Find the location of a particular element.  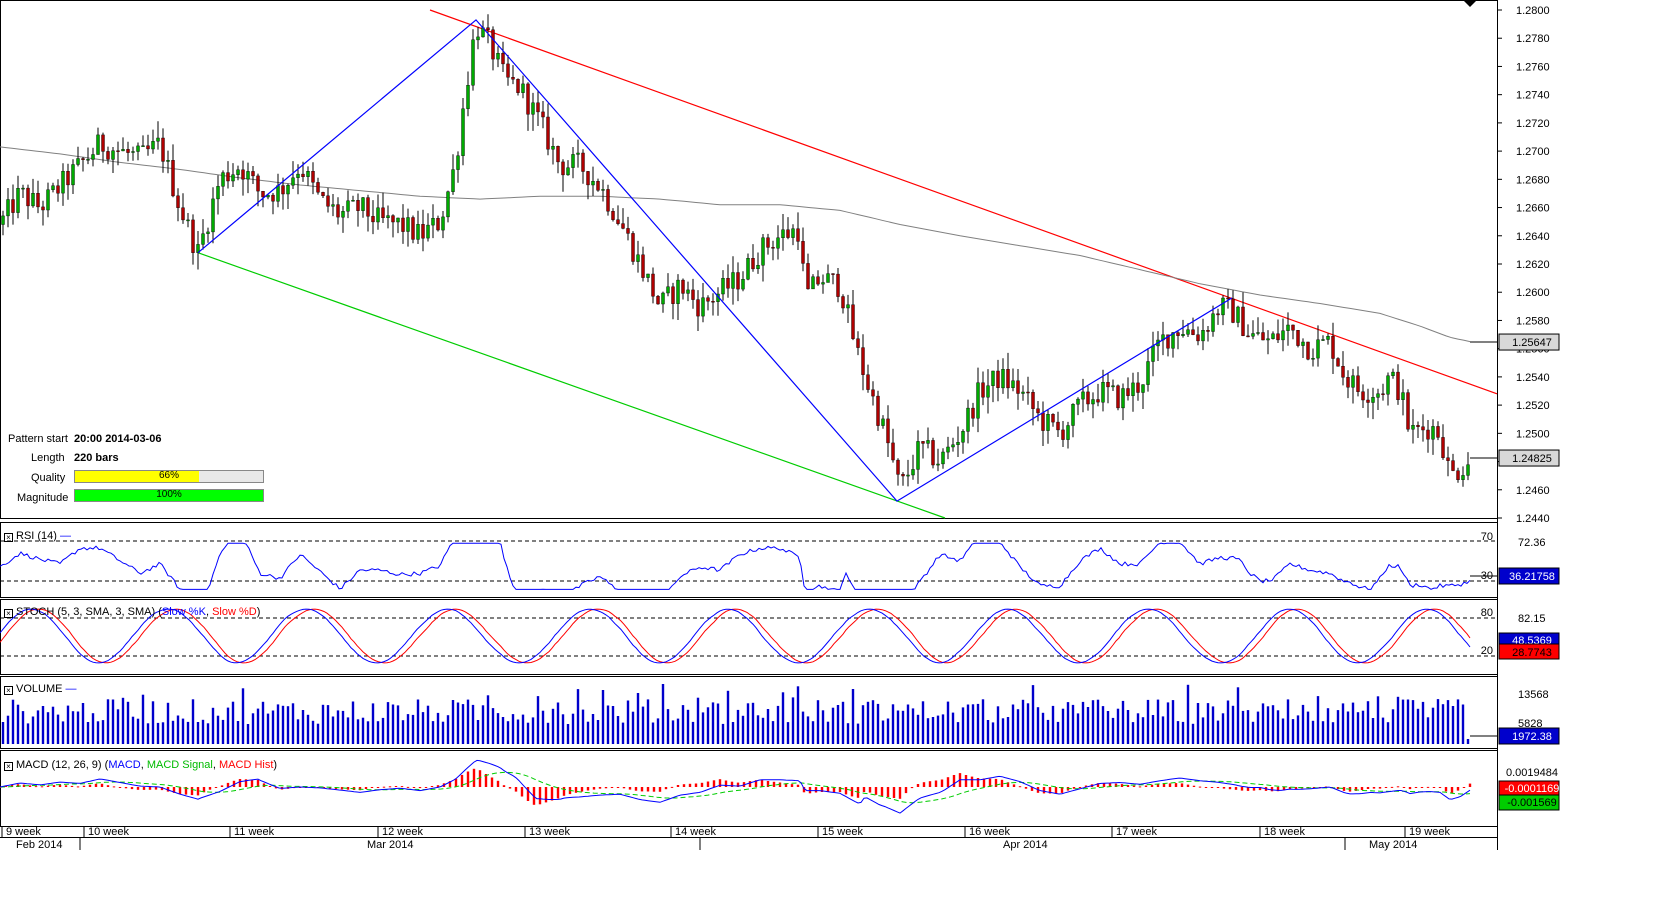

volume-collapse-icon: × is located at coordinates (8, 690).